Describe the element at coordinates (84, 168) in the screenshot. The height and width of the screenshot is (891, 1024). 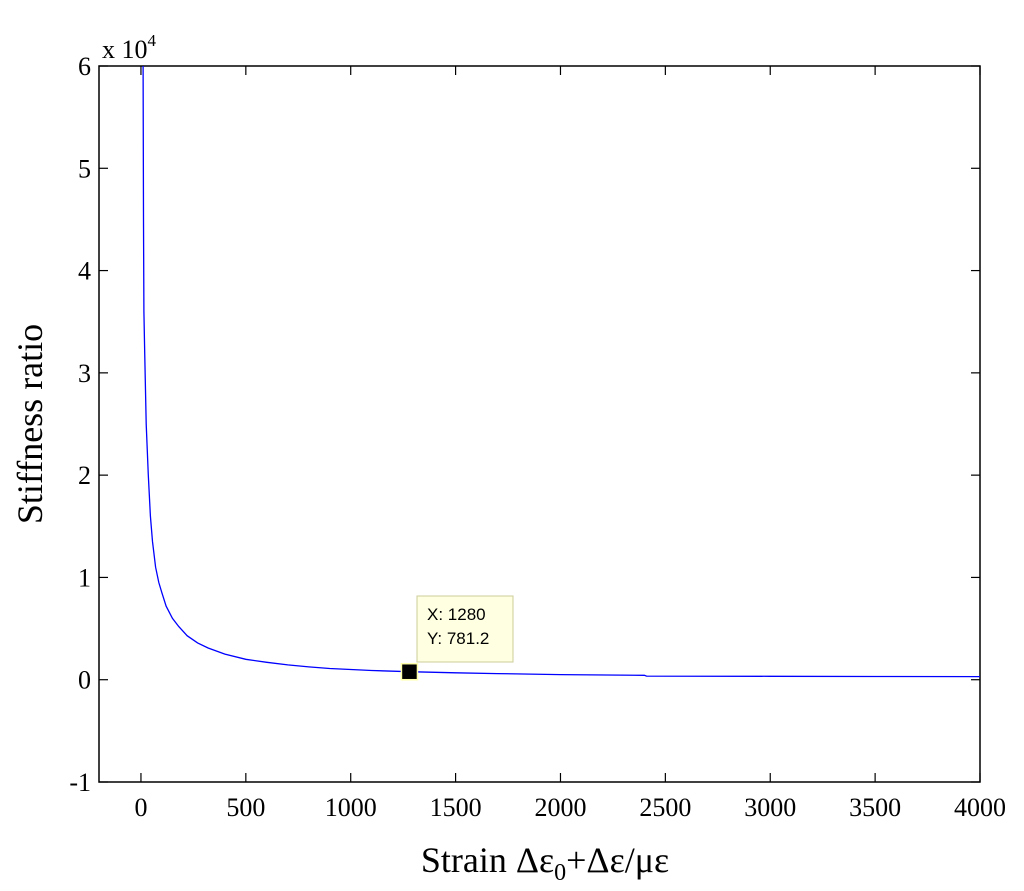
I see `y-tick-label: 5` at that location.